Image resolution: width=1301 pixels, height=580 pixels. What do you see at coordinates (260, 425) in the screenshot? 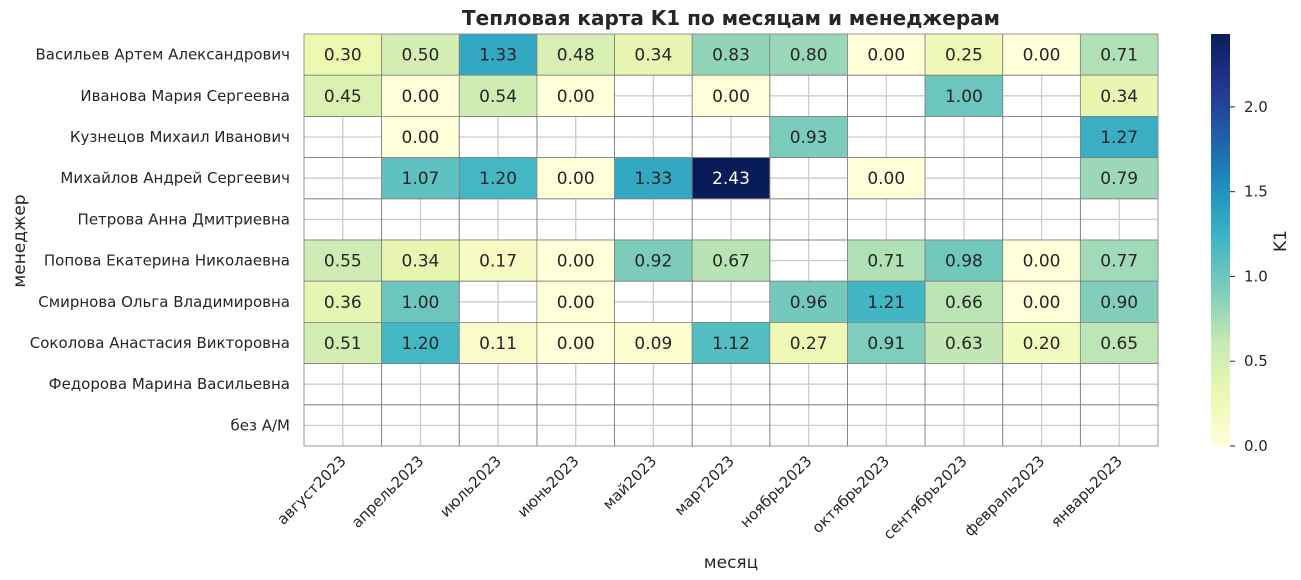
I see `y-tick-label: без А/М` at bounding box center [260, 425].